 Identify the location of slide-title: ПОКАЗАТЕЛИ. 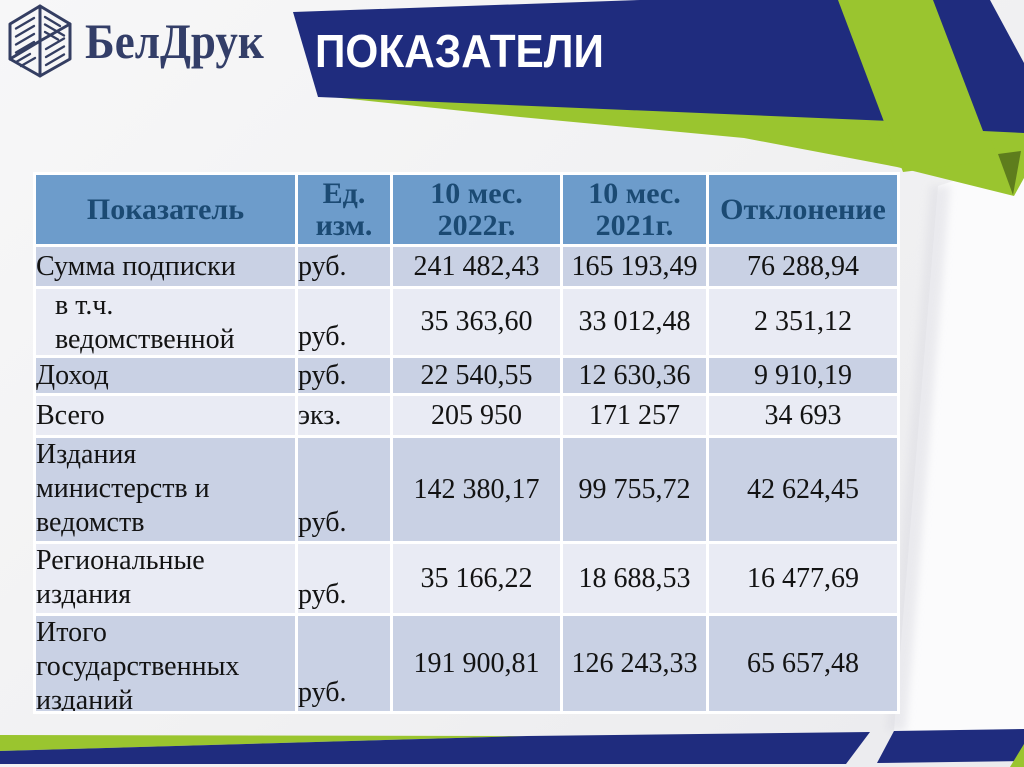
(459, 51).